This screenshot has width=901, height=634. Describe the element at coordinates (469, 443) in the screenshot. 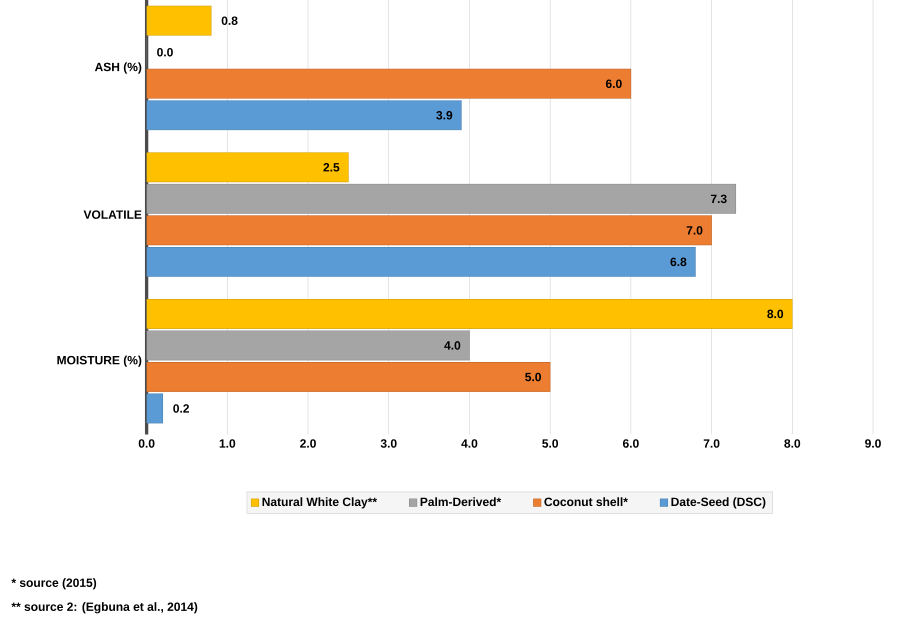

I see `x-tick-label: 4.0` at that location.